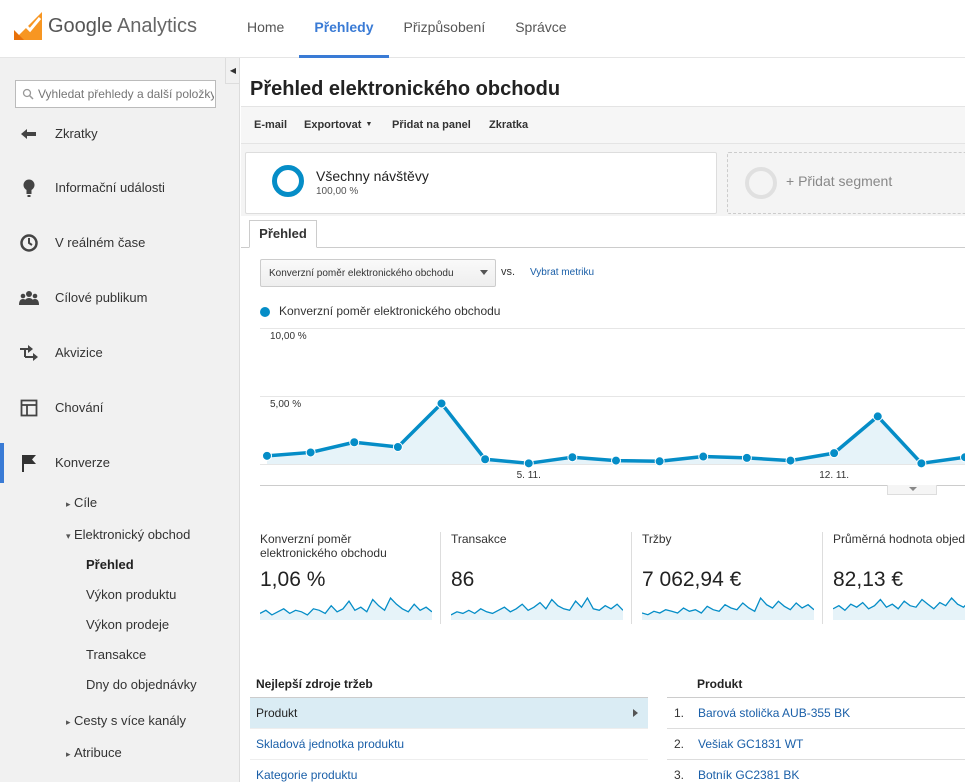  I want to click on add-segment-button: + Přidat segment, so click(846, 183).